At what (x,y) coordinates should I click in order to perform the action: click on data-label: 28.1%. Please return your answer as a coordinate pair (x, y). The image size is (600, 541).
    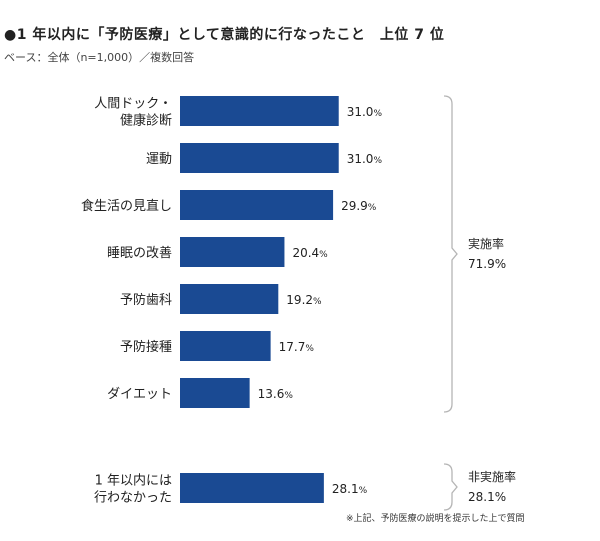
    Looking at the image, I should click on (350, 489).